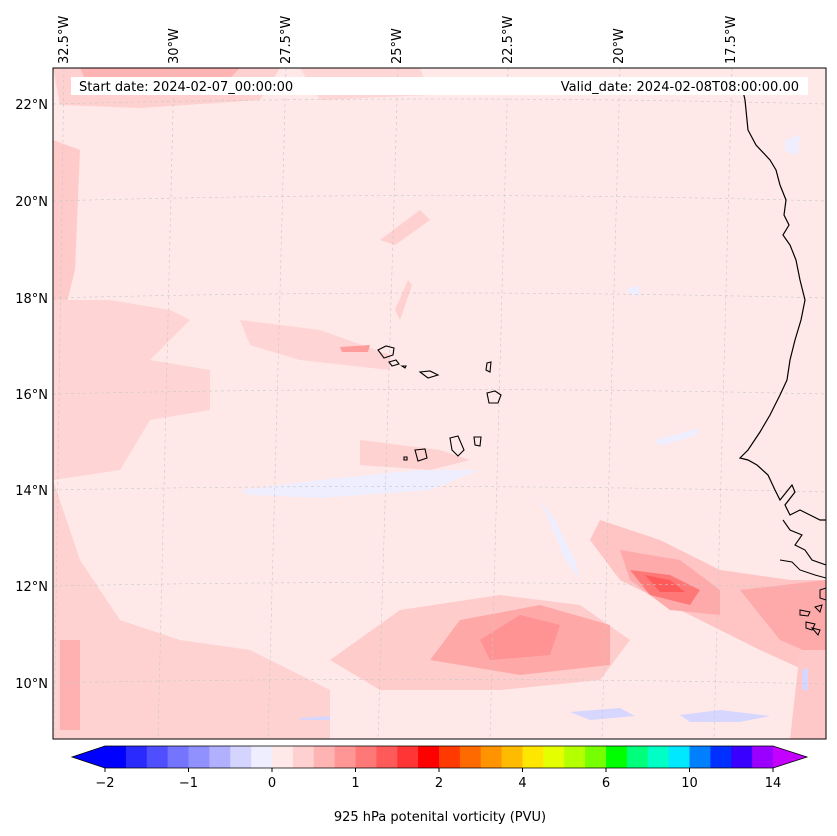 The width and height of the screenshot is (837, 836). What do you see at coordinates (397, 46) in the screenshot?
I see `lon-label-25w: 25°W` at bounding box center [397, 46].